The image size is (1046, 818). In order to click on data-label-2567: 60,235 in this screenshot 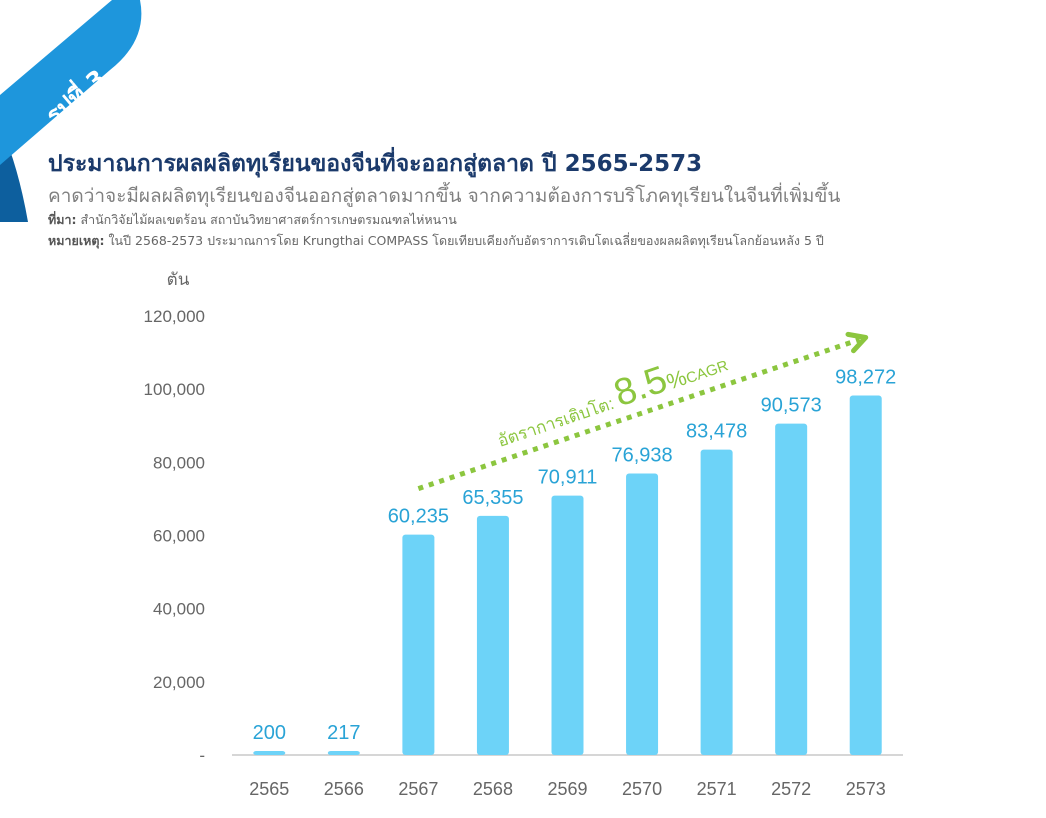, I will do `click(418, 517)`.